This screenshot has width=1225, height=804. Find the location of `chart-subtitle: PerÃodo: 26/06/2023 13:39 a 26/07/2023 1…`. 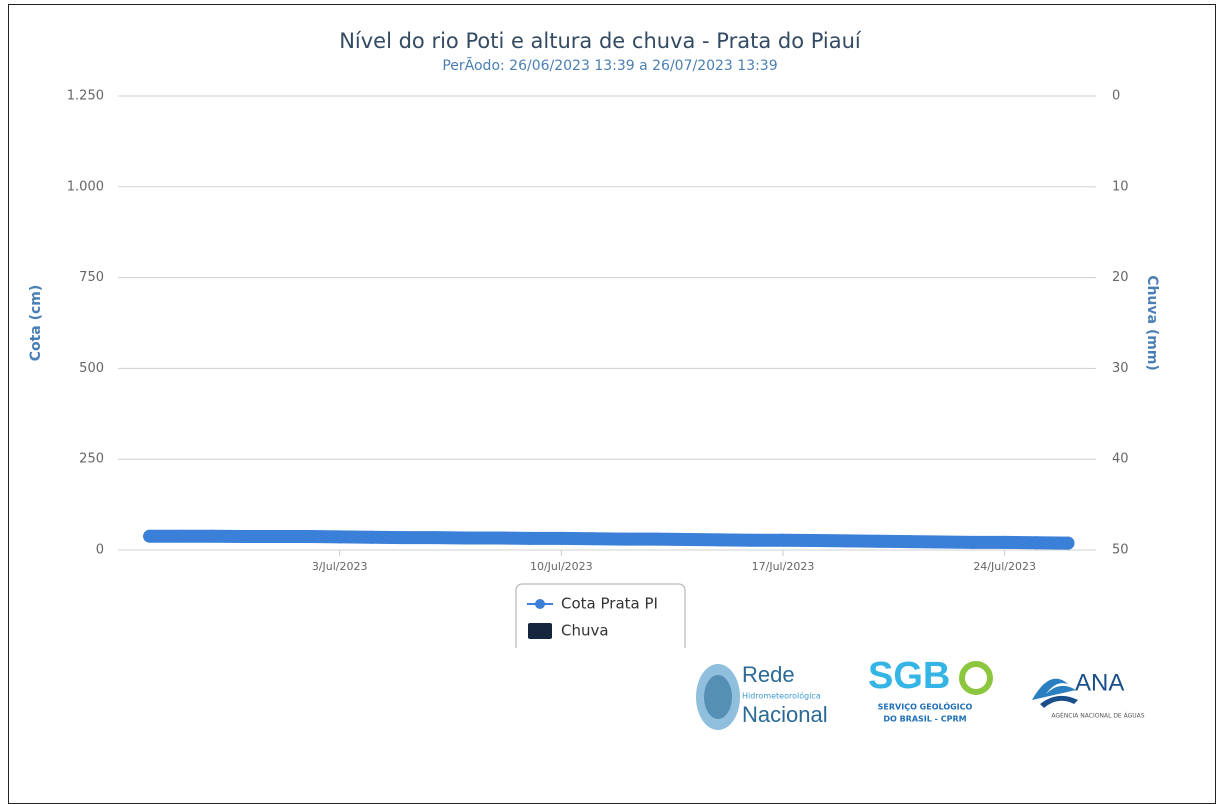

chart-subtitle: PerÃodo: 26/06/2023 13:39 a 26/07/2023 1… is located at coordinates (609, 65).